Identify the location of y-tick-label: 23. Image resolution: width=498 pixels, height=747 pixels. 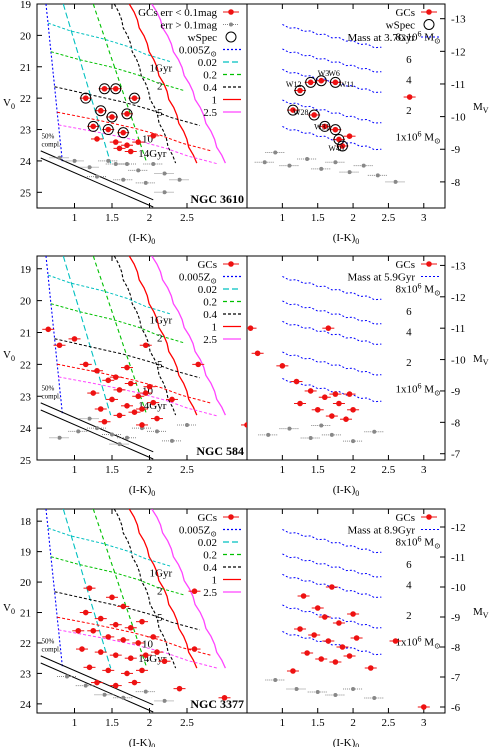
(26, 131).